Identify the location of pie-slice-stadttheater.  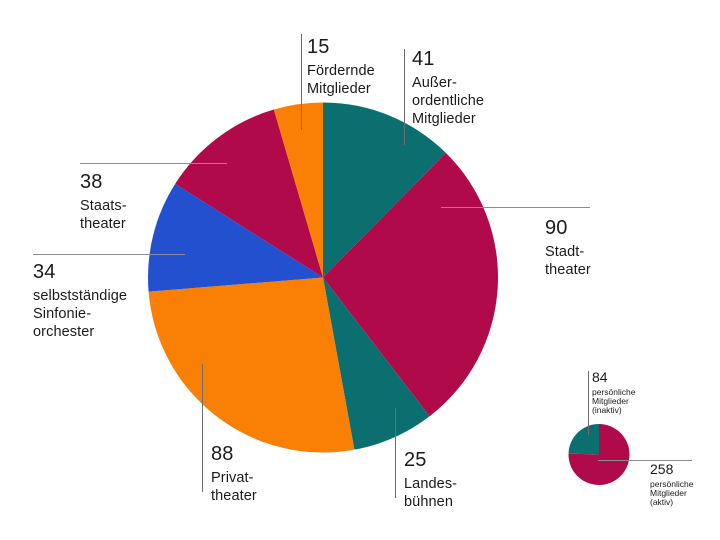
(410, 284).